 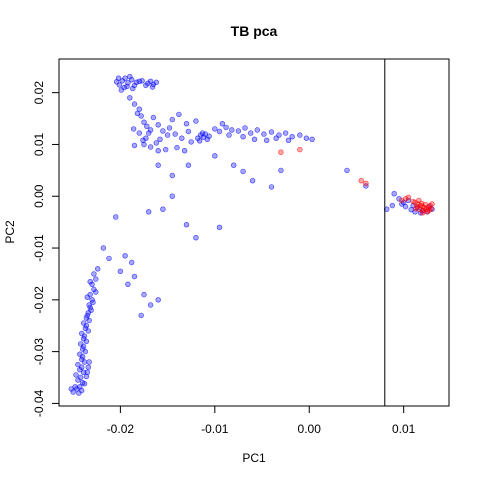 I want to click on y-tick-label-2: -0.02, so click(x=39, y=300).